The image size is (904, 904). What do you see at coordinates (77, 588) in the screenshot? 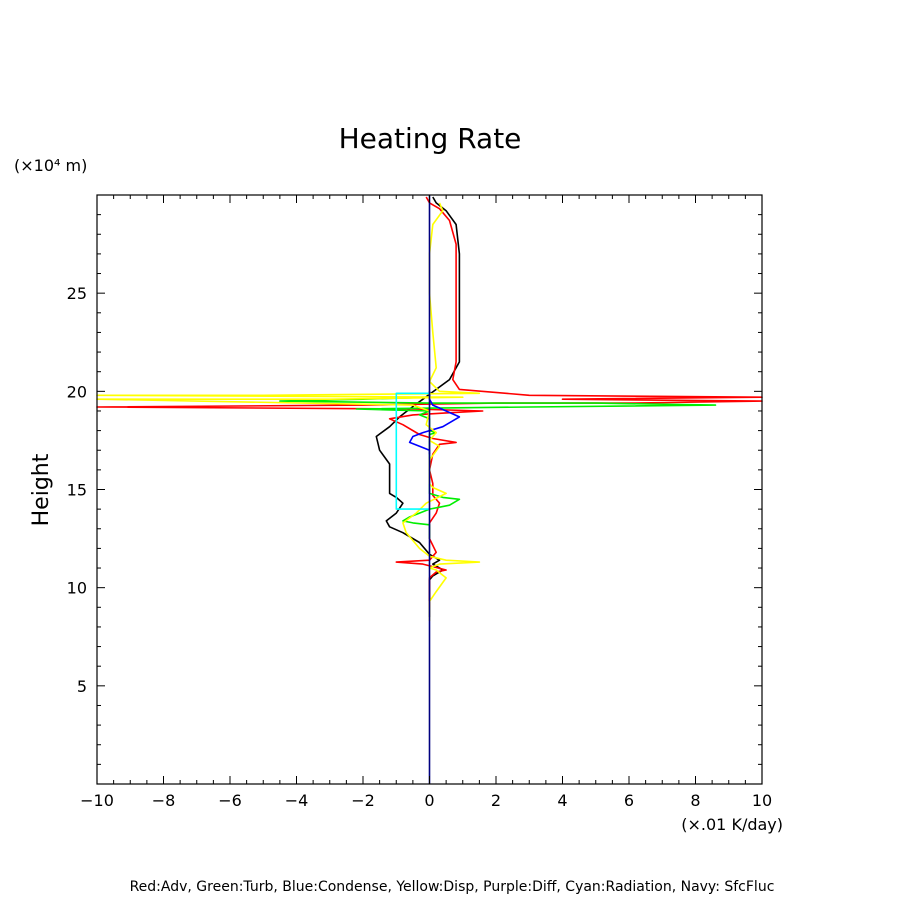
I see `y-tick-label: 10` at bounding box center [77, 588].